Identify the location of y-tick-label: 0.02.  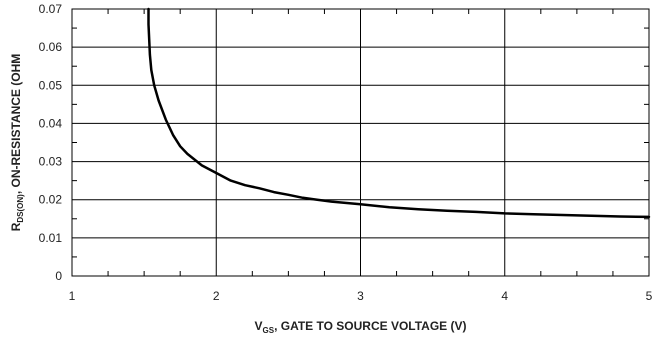
(51, 200).